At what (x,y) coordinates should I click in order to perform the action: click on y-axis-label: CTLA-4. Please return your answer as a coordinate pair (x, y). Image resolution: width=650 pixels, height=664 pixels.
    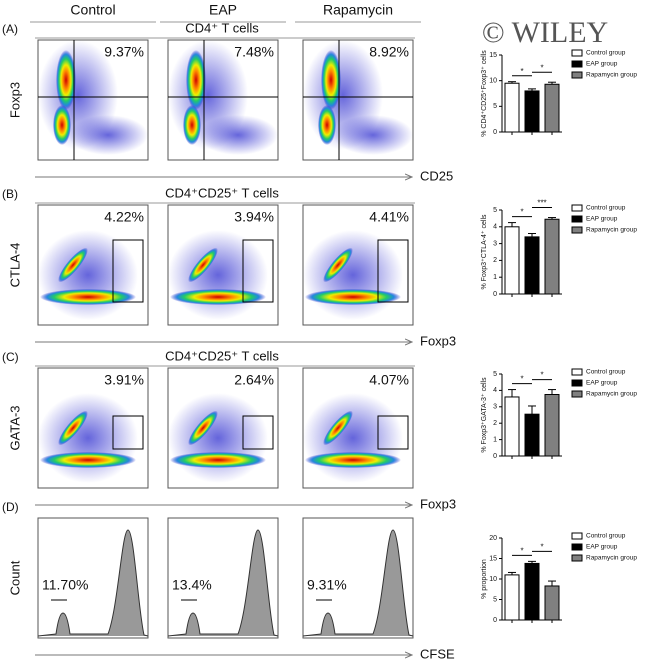
    Looking at the image, I should click on (14, 265).